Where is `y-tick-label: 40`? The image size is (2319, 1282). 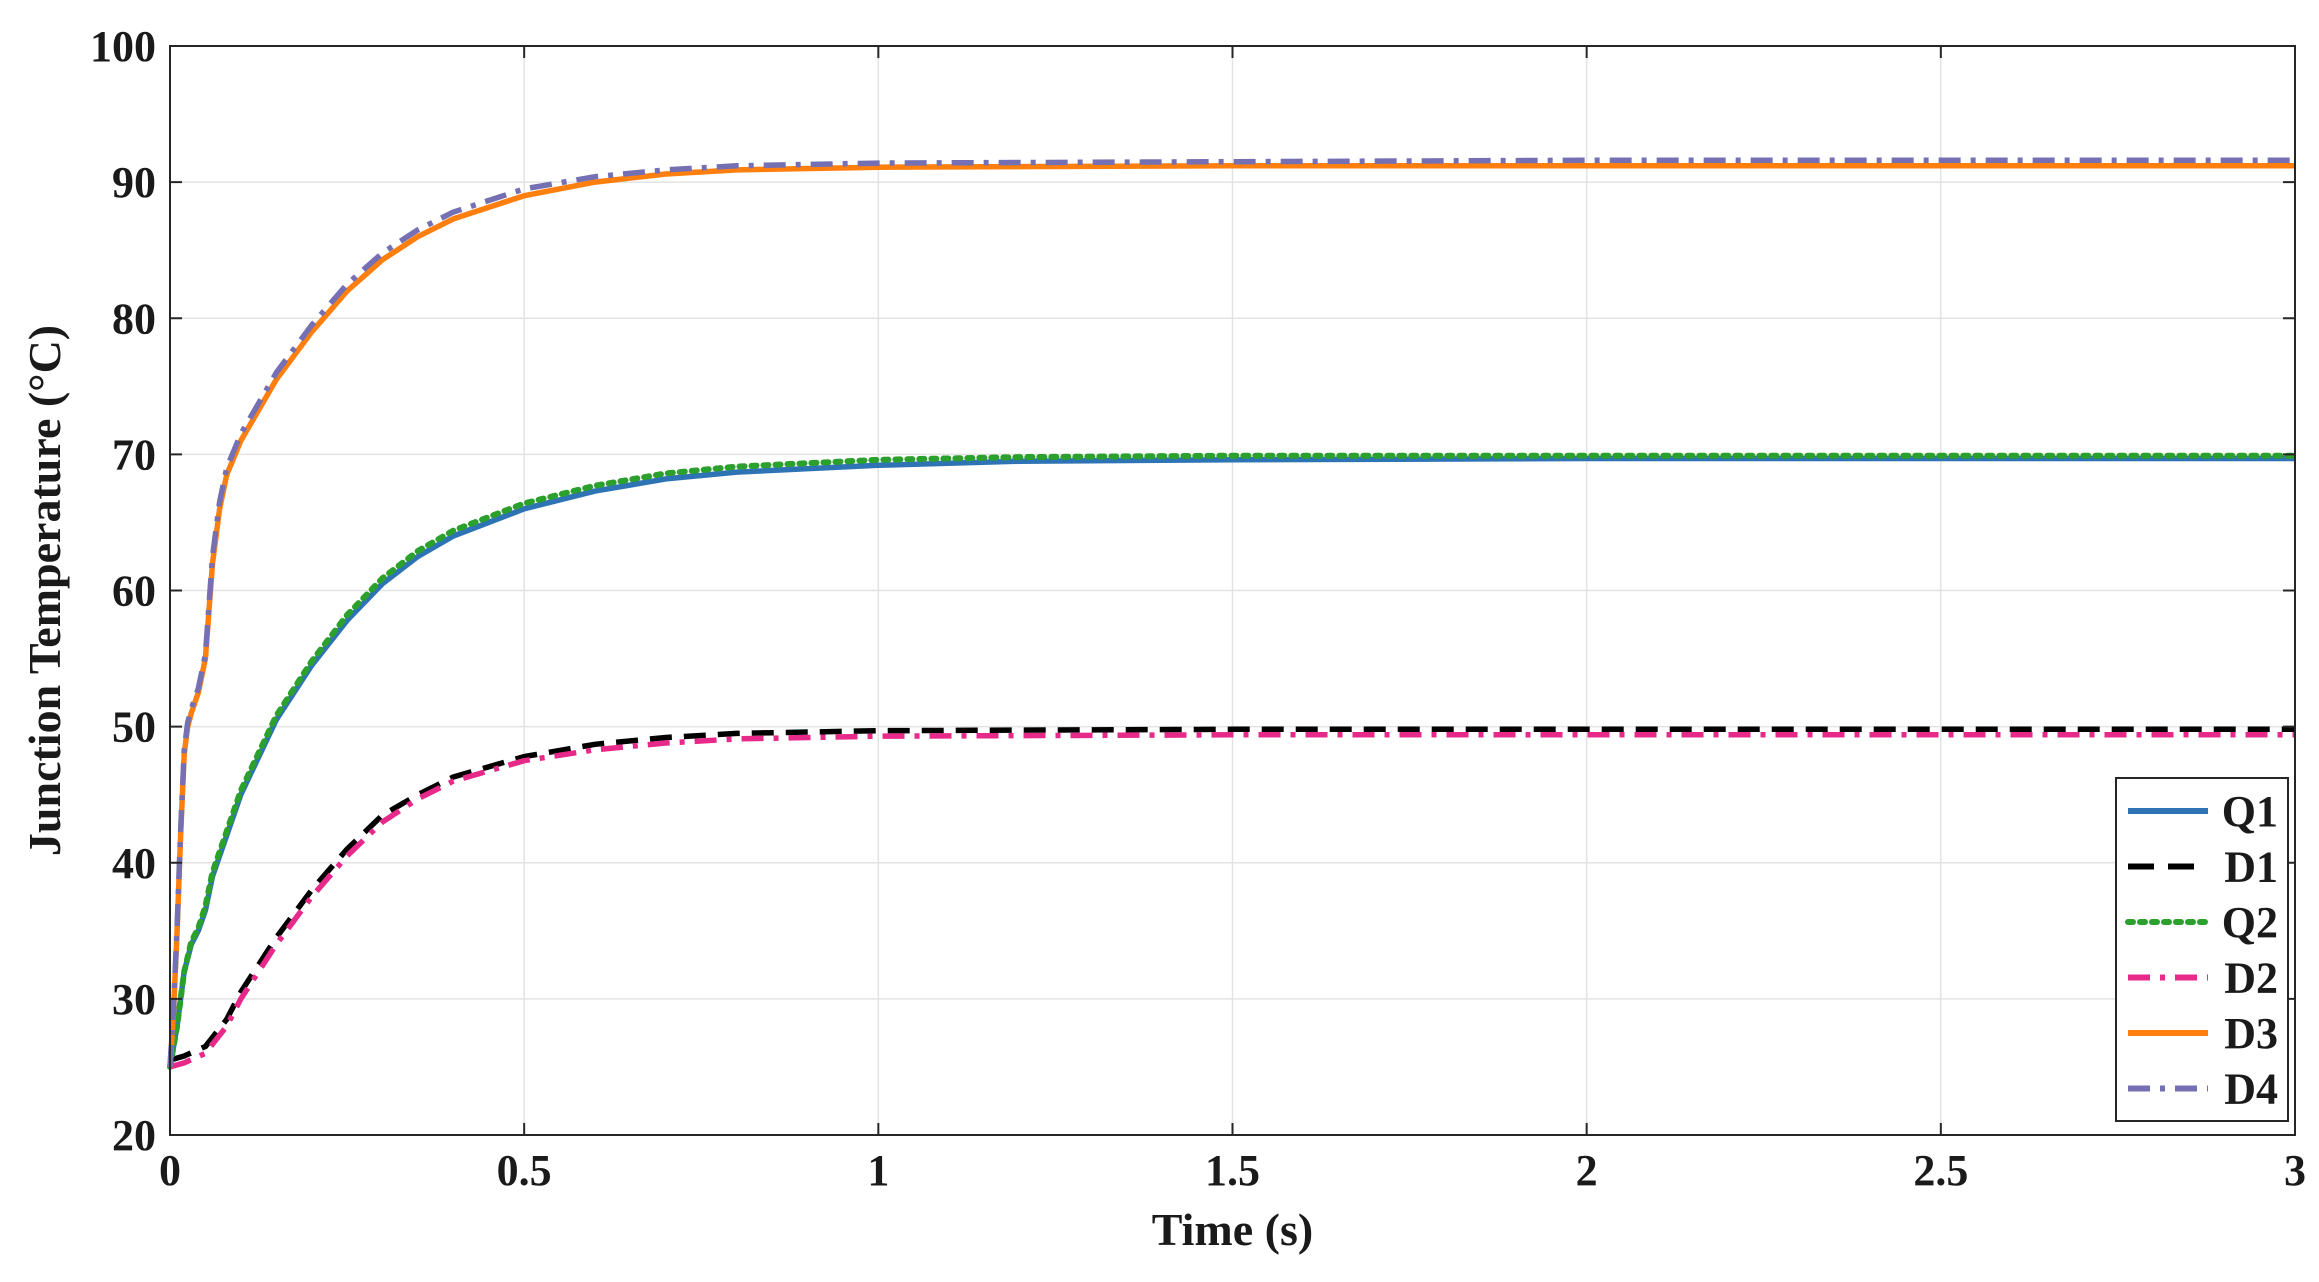 y-tick-label: 40 is located at coordinates (134, 863).